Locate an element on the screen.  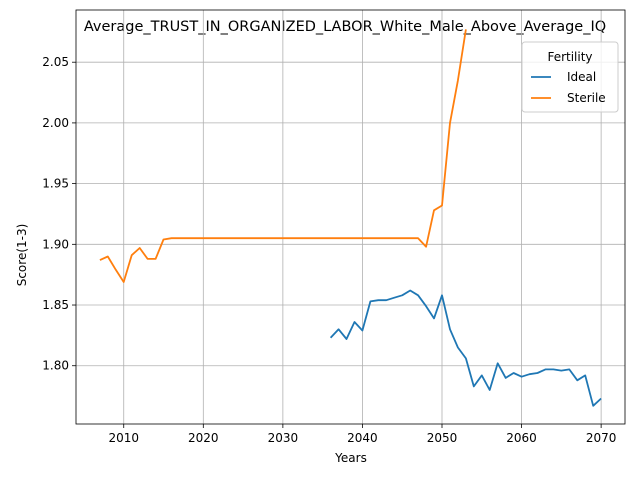
x-axis-label: Years is located at coordinates (350, 458).